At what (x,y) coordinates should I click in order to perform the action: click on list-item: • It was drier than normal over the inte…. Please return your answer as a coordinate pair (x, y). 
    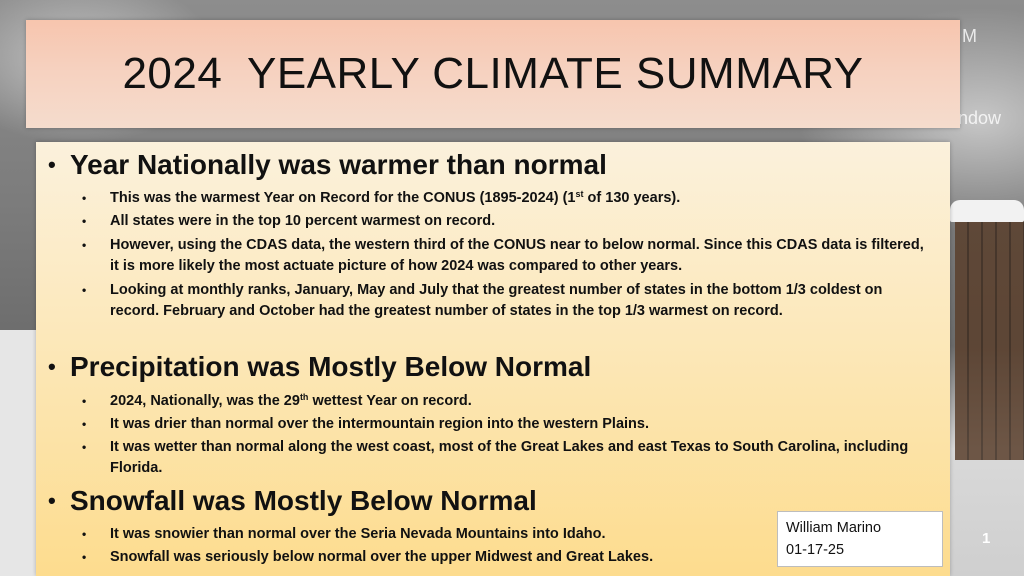
    Looking at the image, I should click on (507, 424).